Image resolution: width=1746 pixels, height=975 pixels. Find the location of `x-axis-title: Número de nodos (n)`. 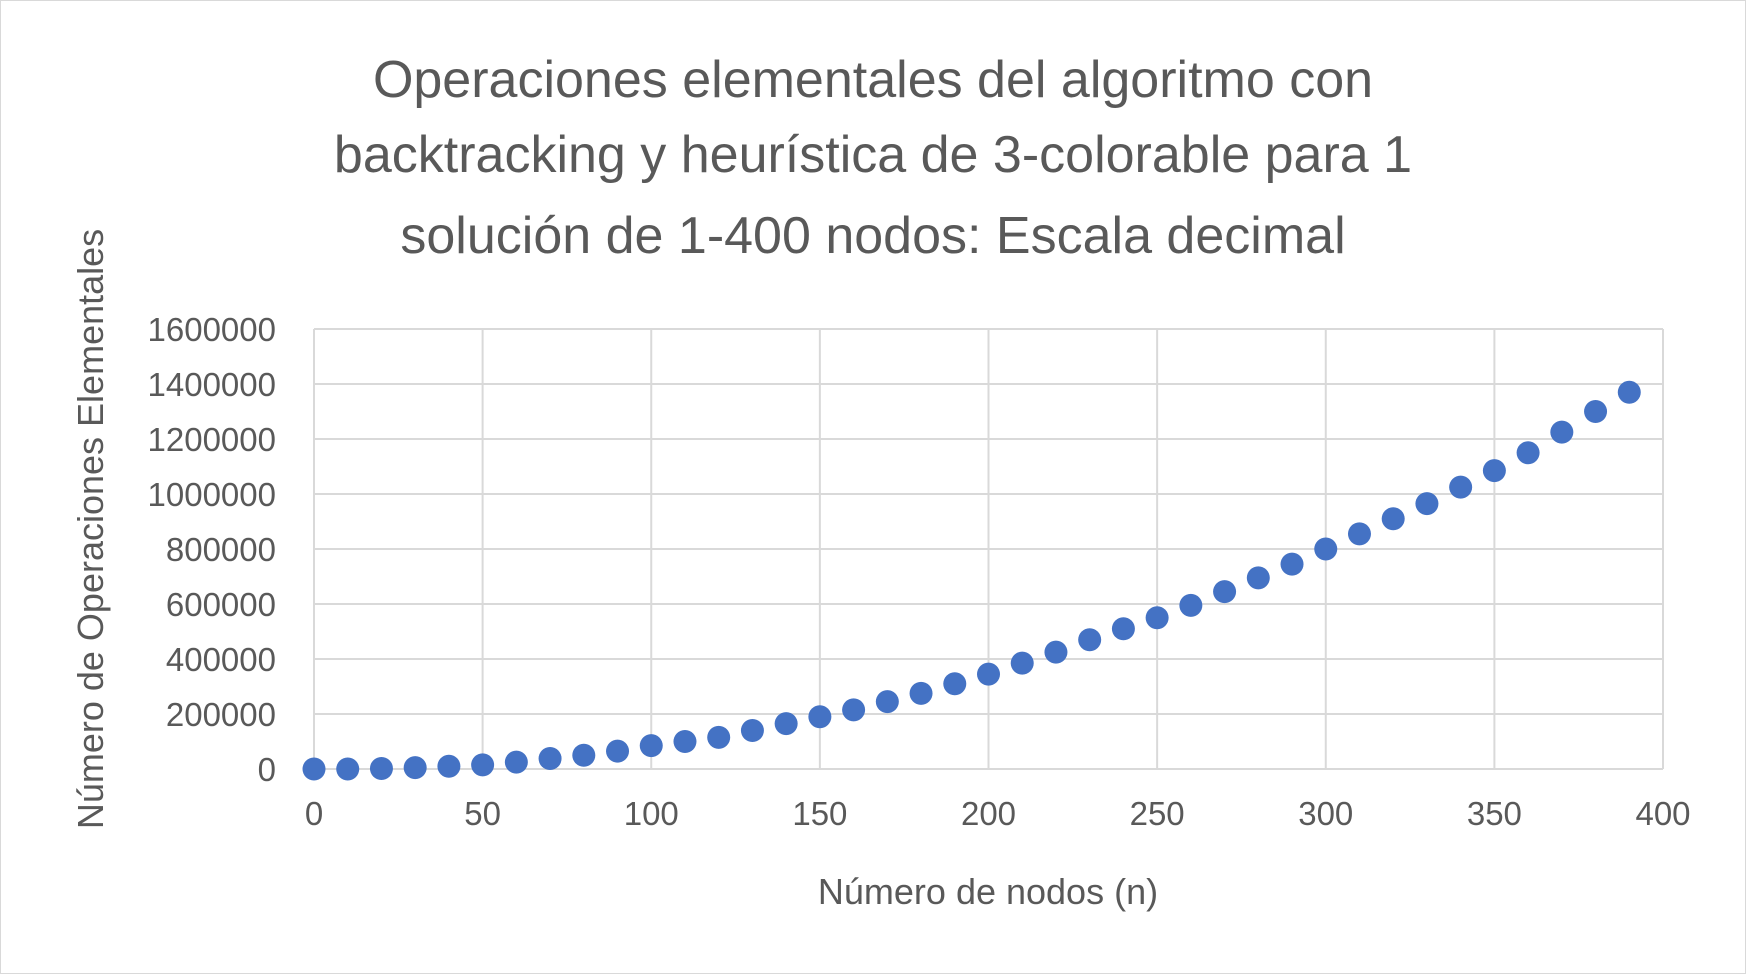

x-axis-title: Número de nodos (n) is located at coordinates (988, 891).